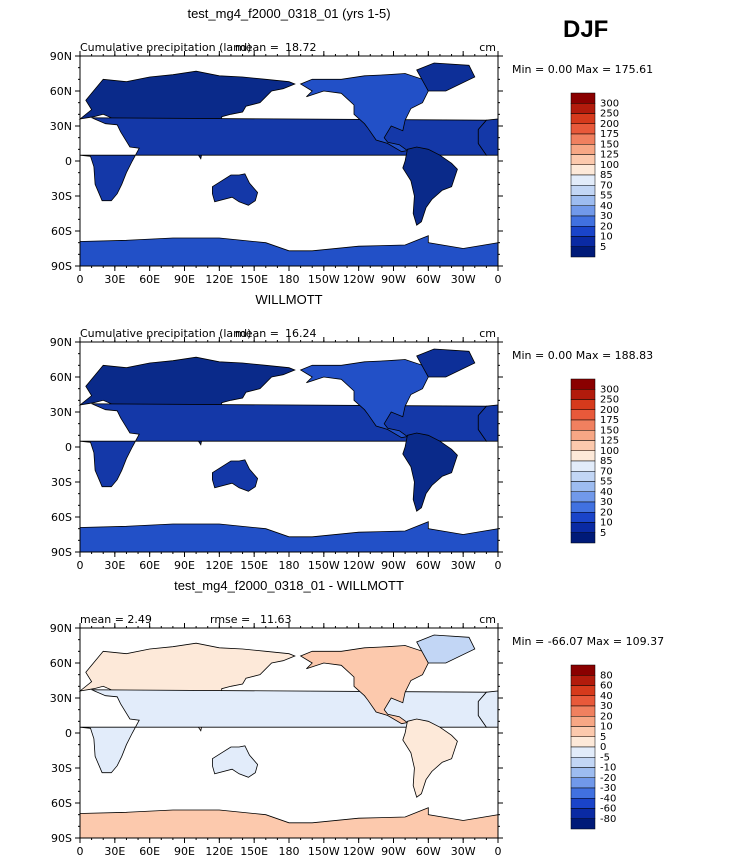 The image size is (732, 865). I want to click on minmax-label: Min = 0.00 Max = 188.83, so click(582, 355).